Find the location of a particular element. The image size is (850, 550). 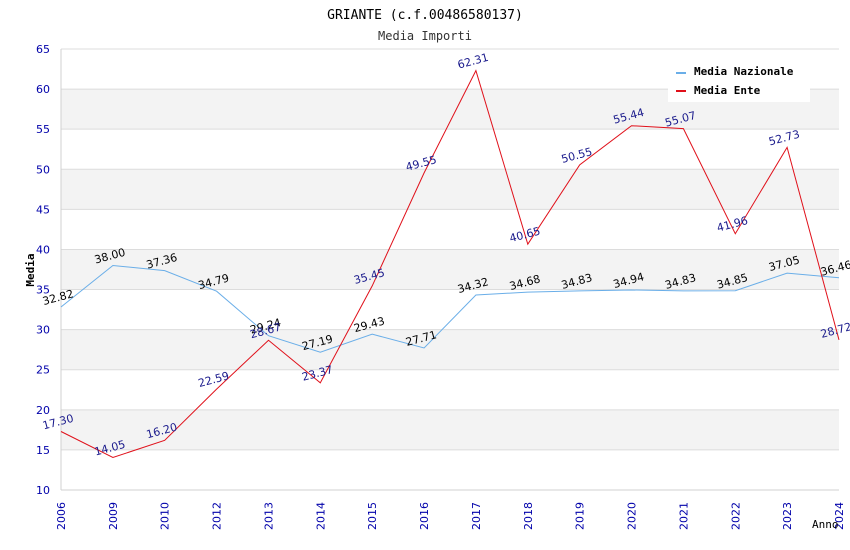

x-tick-label: 2009 is located at coordinates (113, 516).